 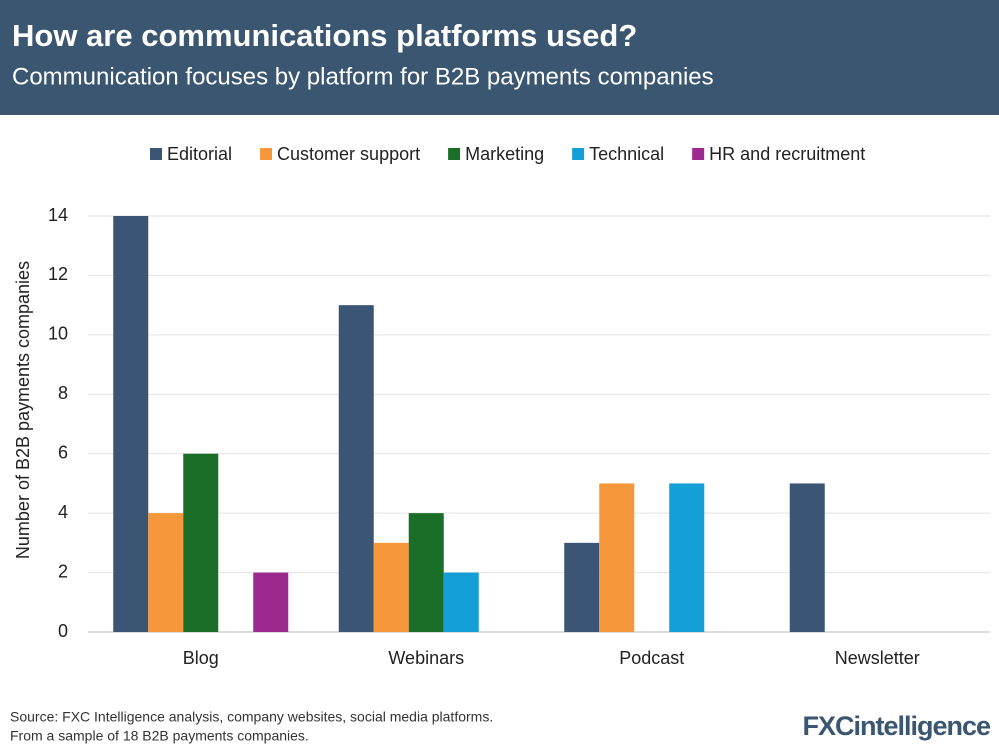 What do you see at coordinates (626, 154) in the screenshot?
I see `legend-label: Technical` at bounding box center [626, 154].